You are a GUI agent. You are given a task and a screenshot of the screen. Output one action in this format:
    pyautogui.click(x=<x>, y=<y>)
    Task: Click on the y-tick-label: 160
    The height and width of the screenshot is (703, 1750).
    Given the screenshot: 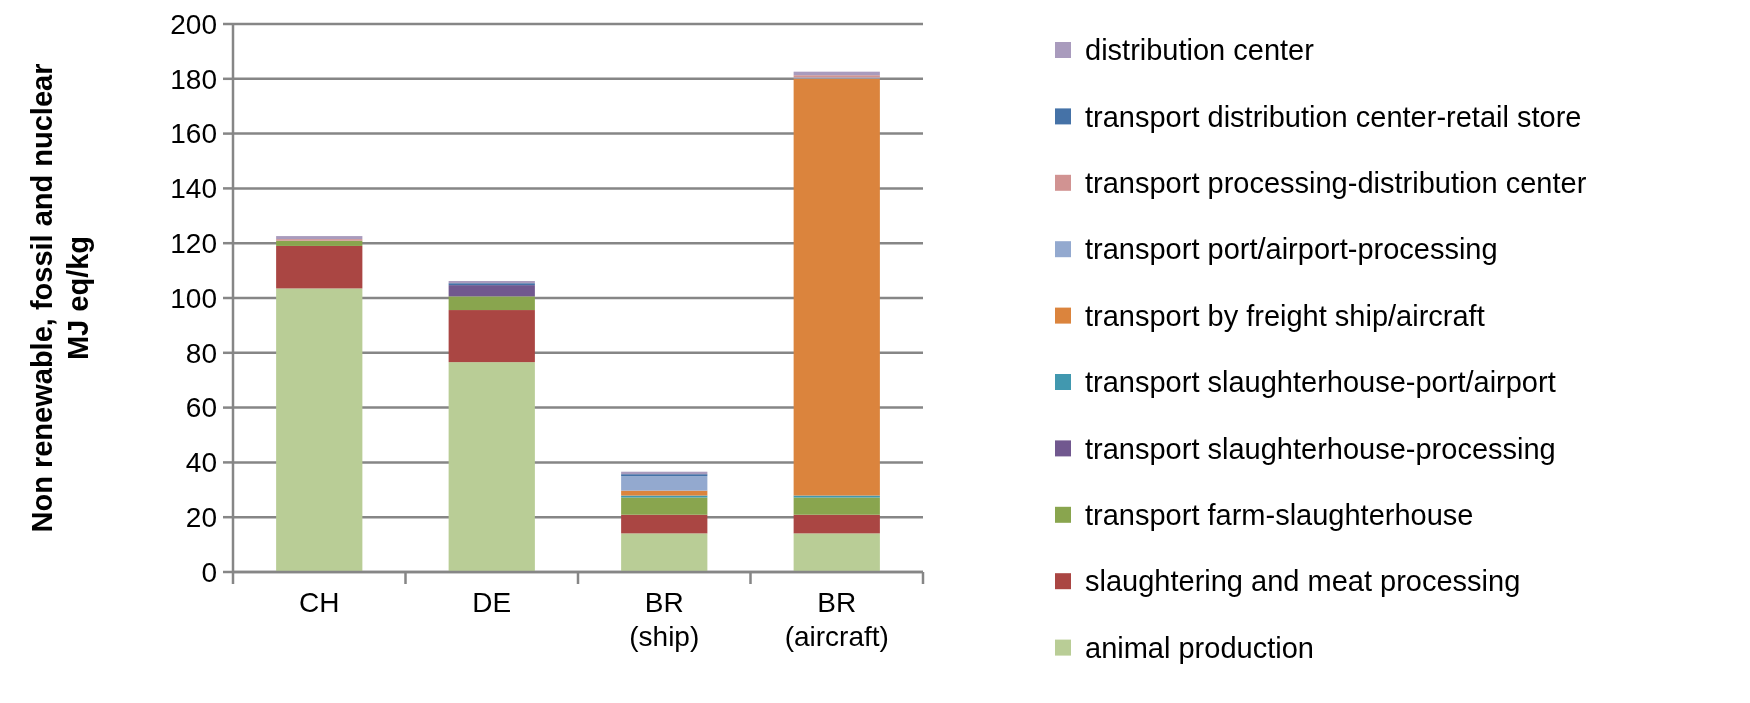 What is the action you would take?
    pyautogui.click(x=193, y=134)
    